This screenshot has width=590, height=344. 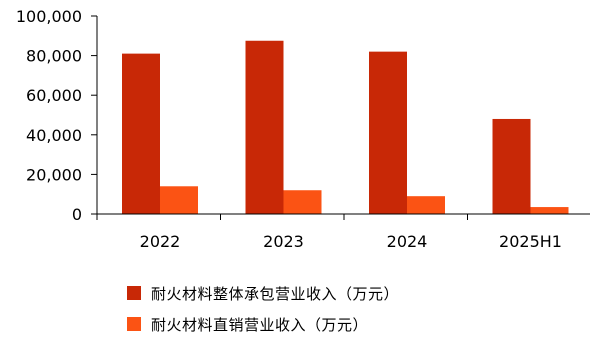 What do you see at coordinates (260, 324) in the screenshot?
I see `legend-label-series-2: 耐火材料直销营业收入（万元）` at bounding box center [260, 324].